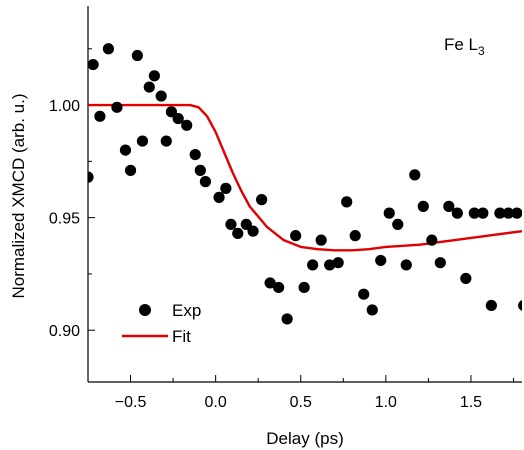 The height and width of the screenshot is (450, 524). Describe the element at coordinates (18, 196) in the screenshot. I see `y-axis-title: Normalized XMCD (arb. u.)` at that location.